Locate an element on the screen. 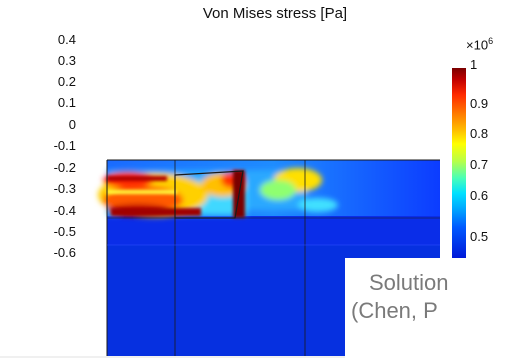 The width and height of the screenshot is (511, 358). field-streak is located at coordinates (318, 205).